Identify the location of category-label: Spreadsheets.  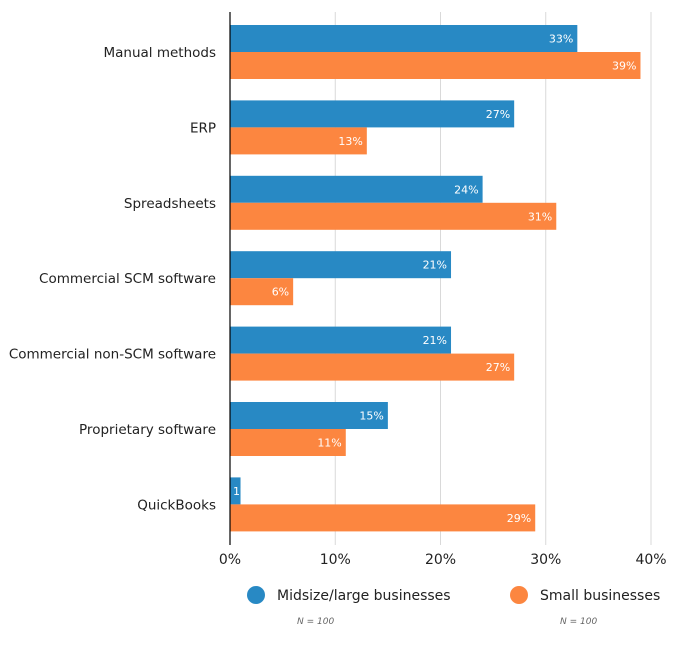
(170, 204).